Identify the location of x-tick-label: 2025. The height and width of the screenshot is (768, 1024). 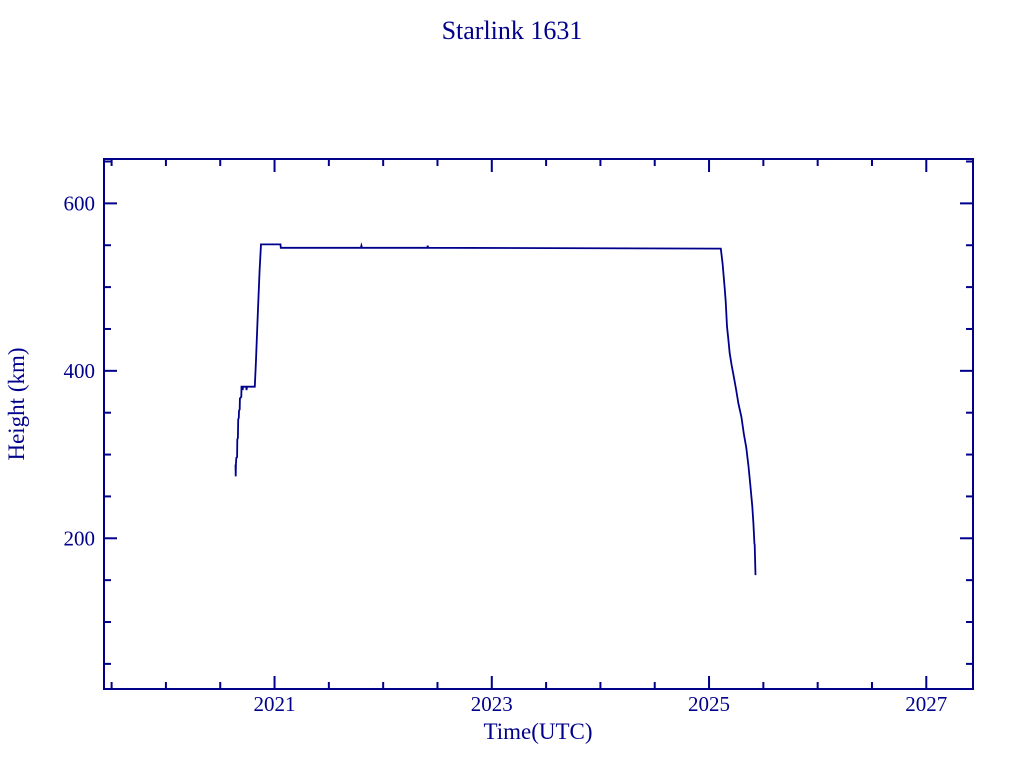
(709, 704).